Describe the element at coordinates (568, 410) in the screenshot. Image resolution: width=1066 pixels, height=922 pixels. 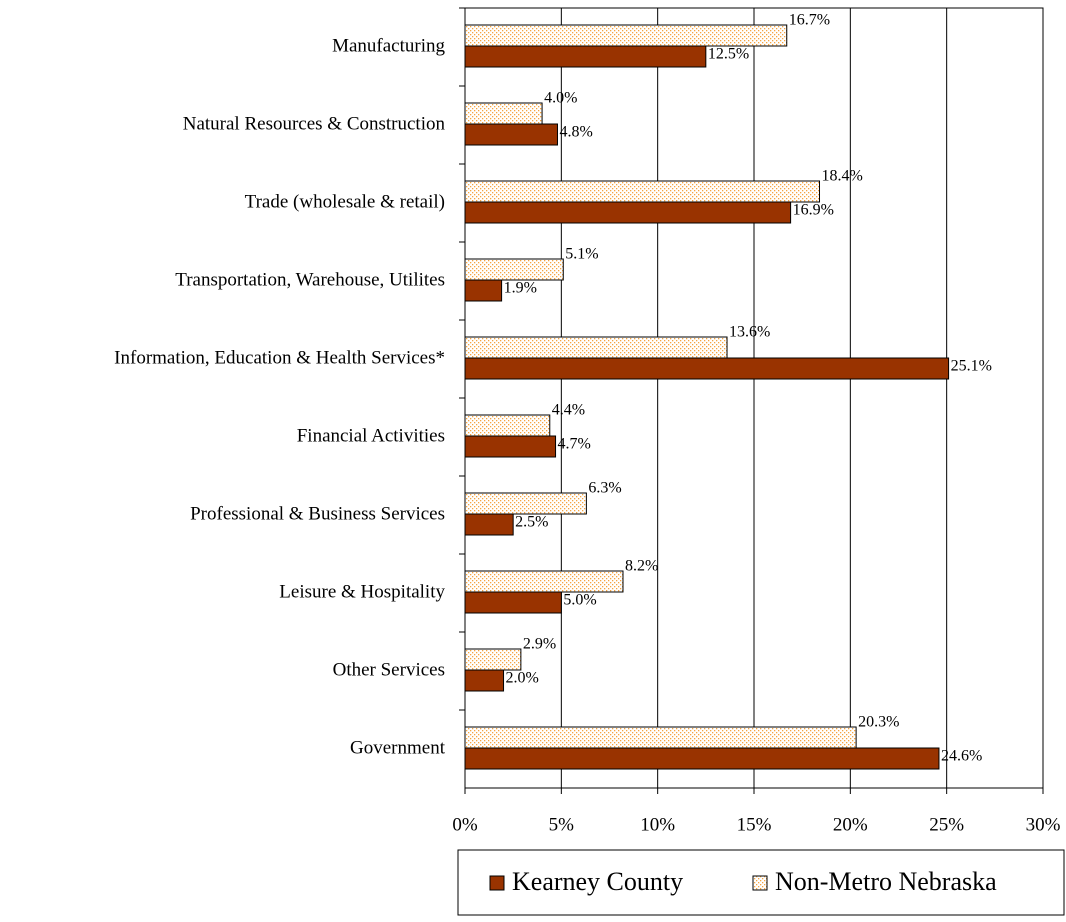
I see `data-label: 4.4%` at that location.